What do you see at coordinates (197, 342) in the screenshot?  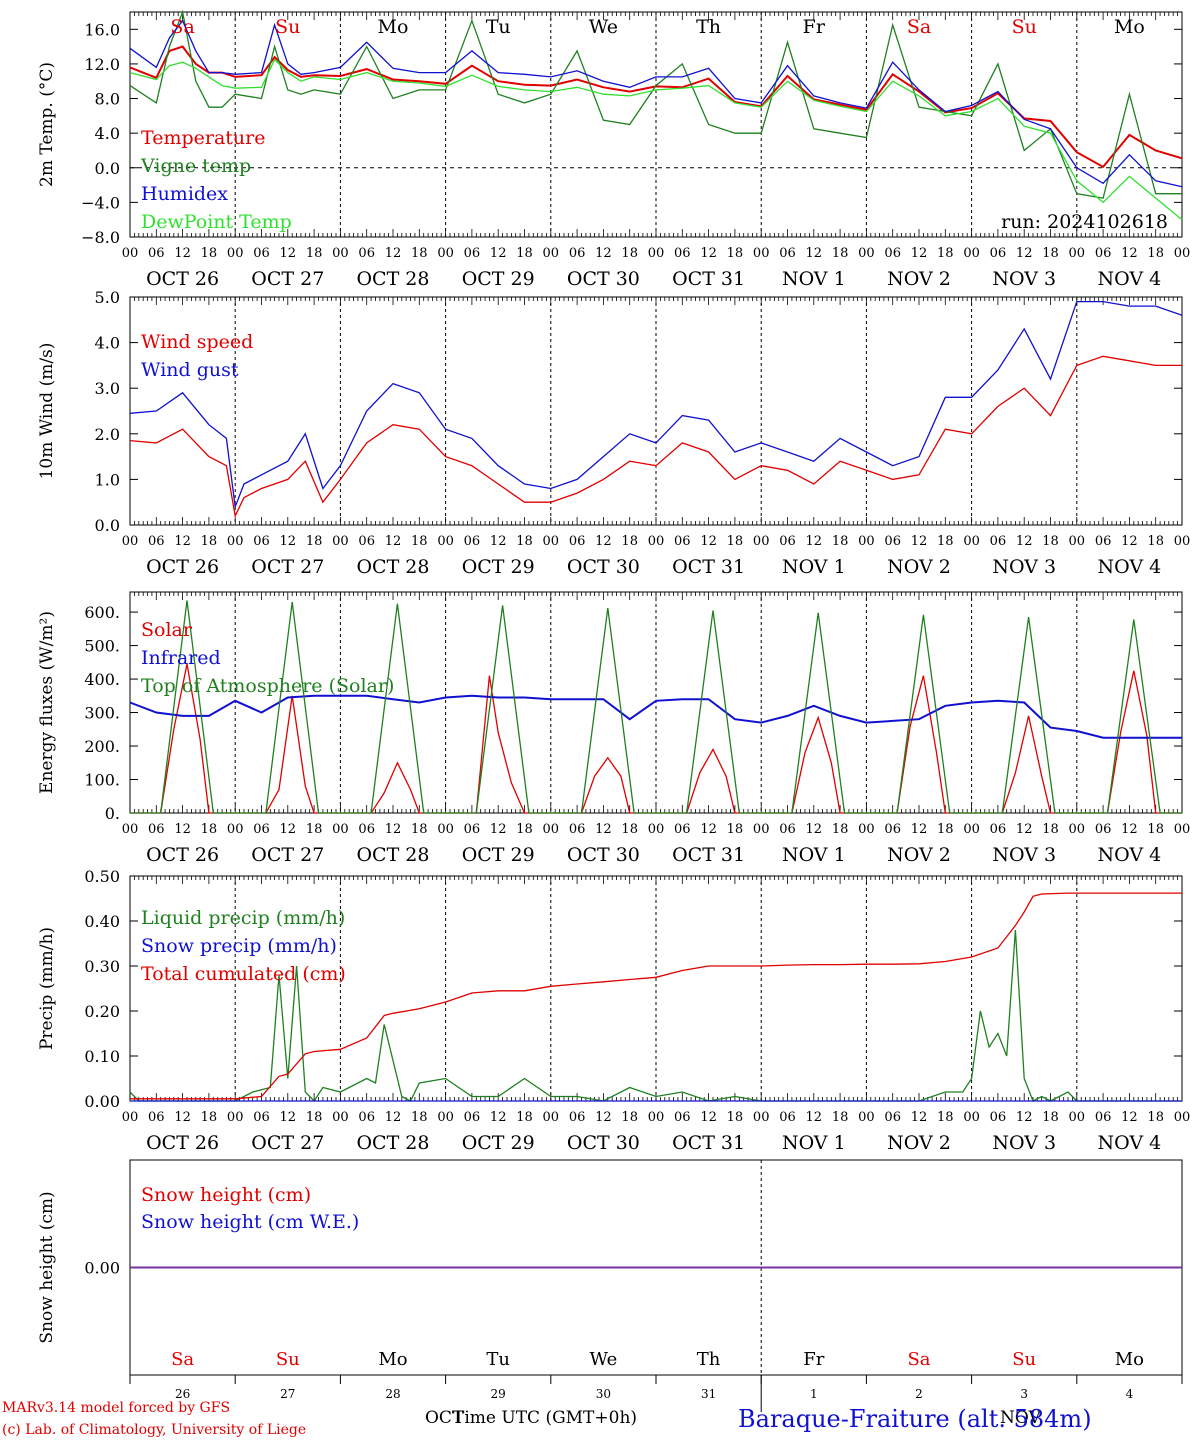 I see `legend-entry: Wind speed` at bounding box center [197, 342].